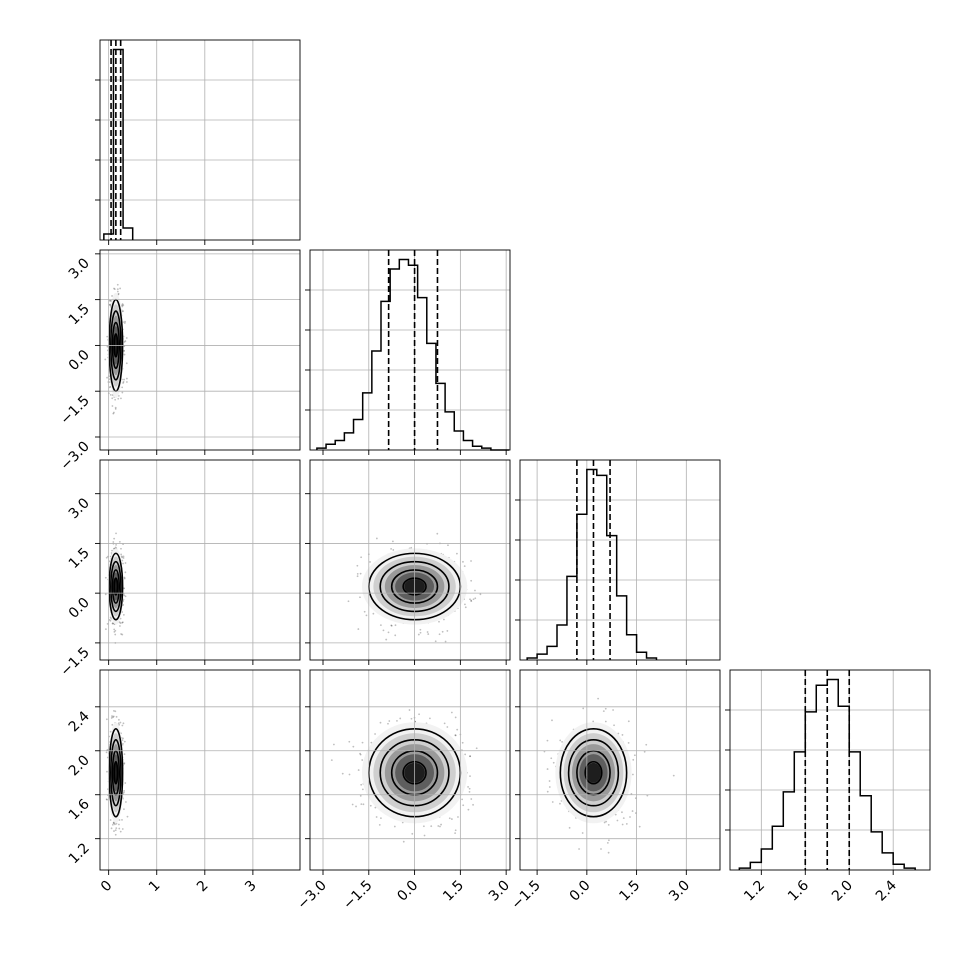 The height and width of the screenshot is (970, 970). Describe the element at coordinates (79, 508) in the screenshot. I see `y-tick-label: 3.0` at that location.